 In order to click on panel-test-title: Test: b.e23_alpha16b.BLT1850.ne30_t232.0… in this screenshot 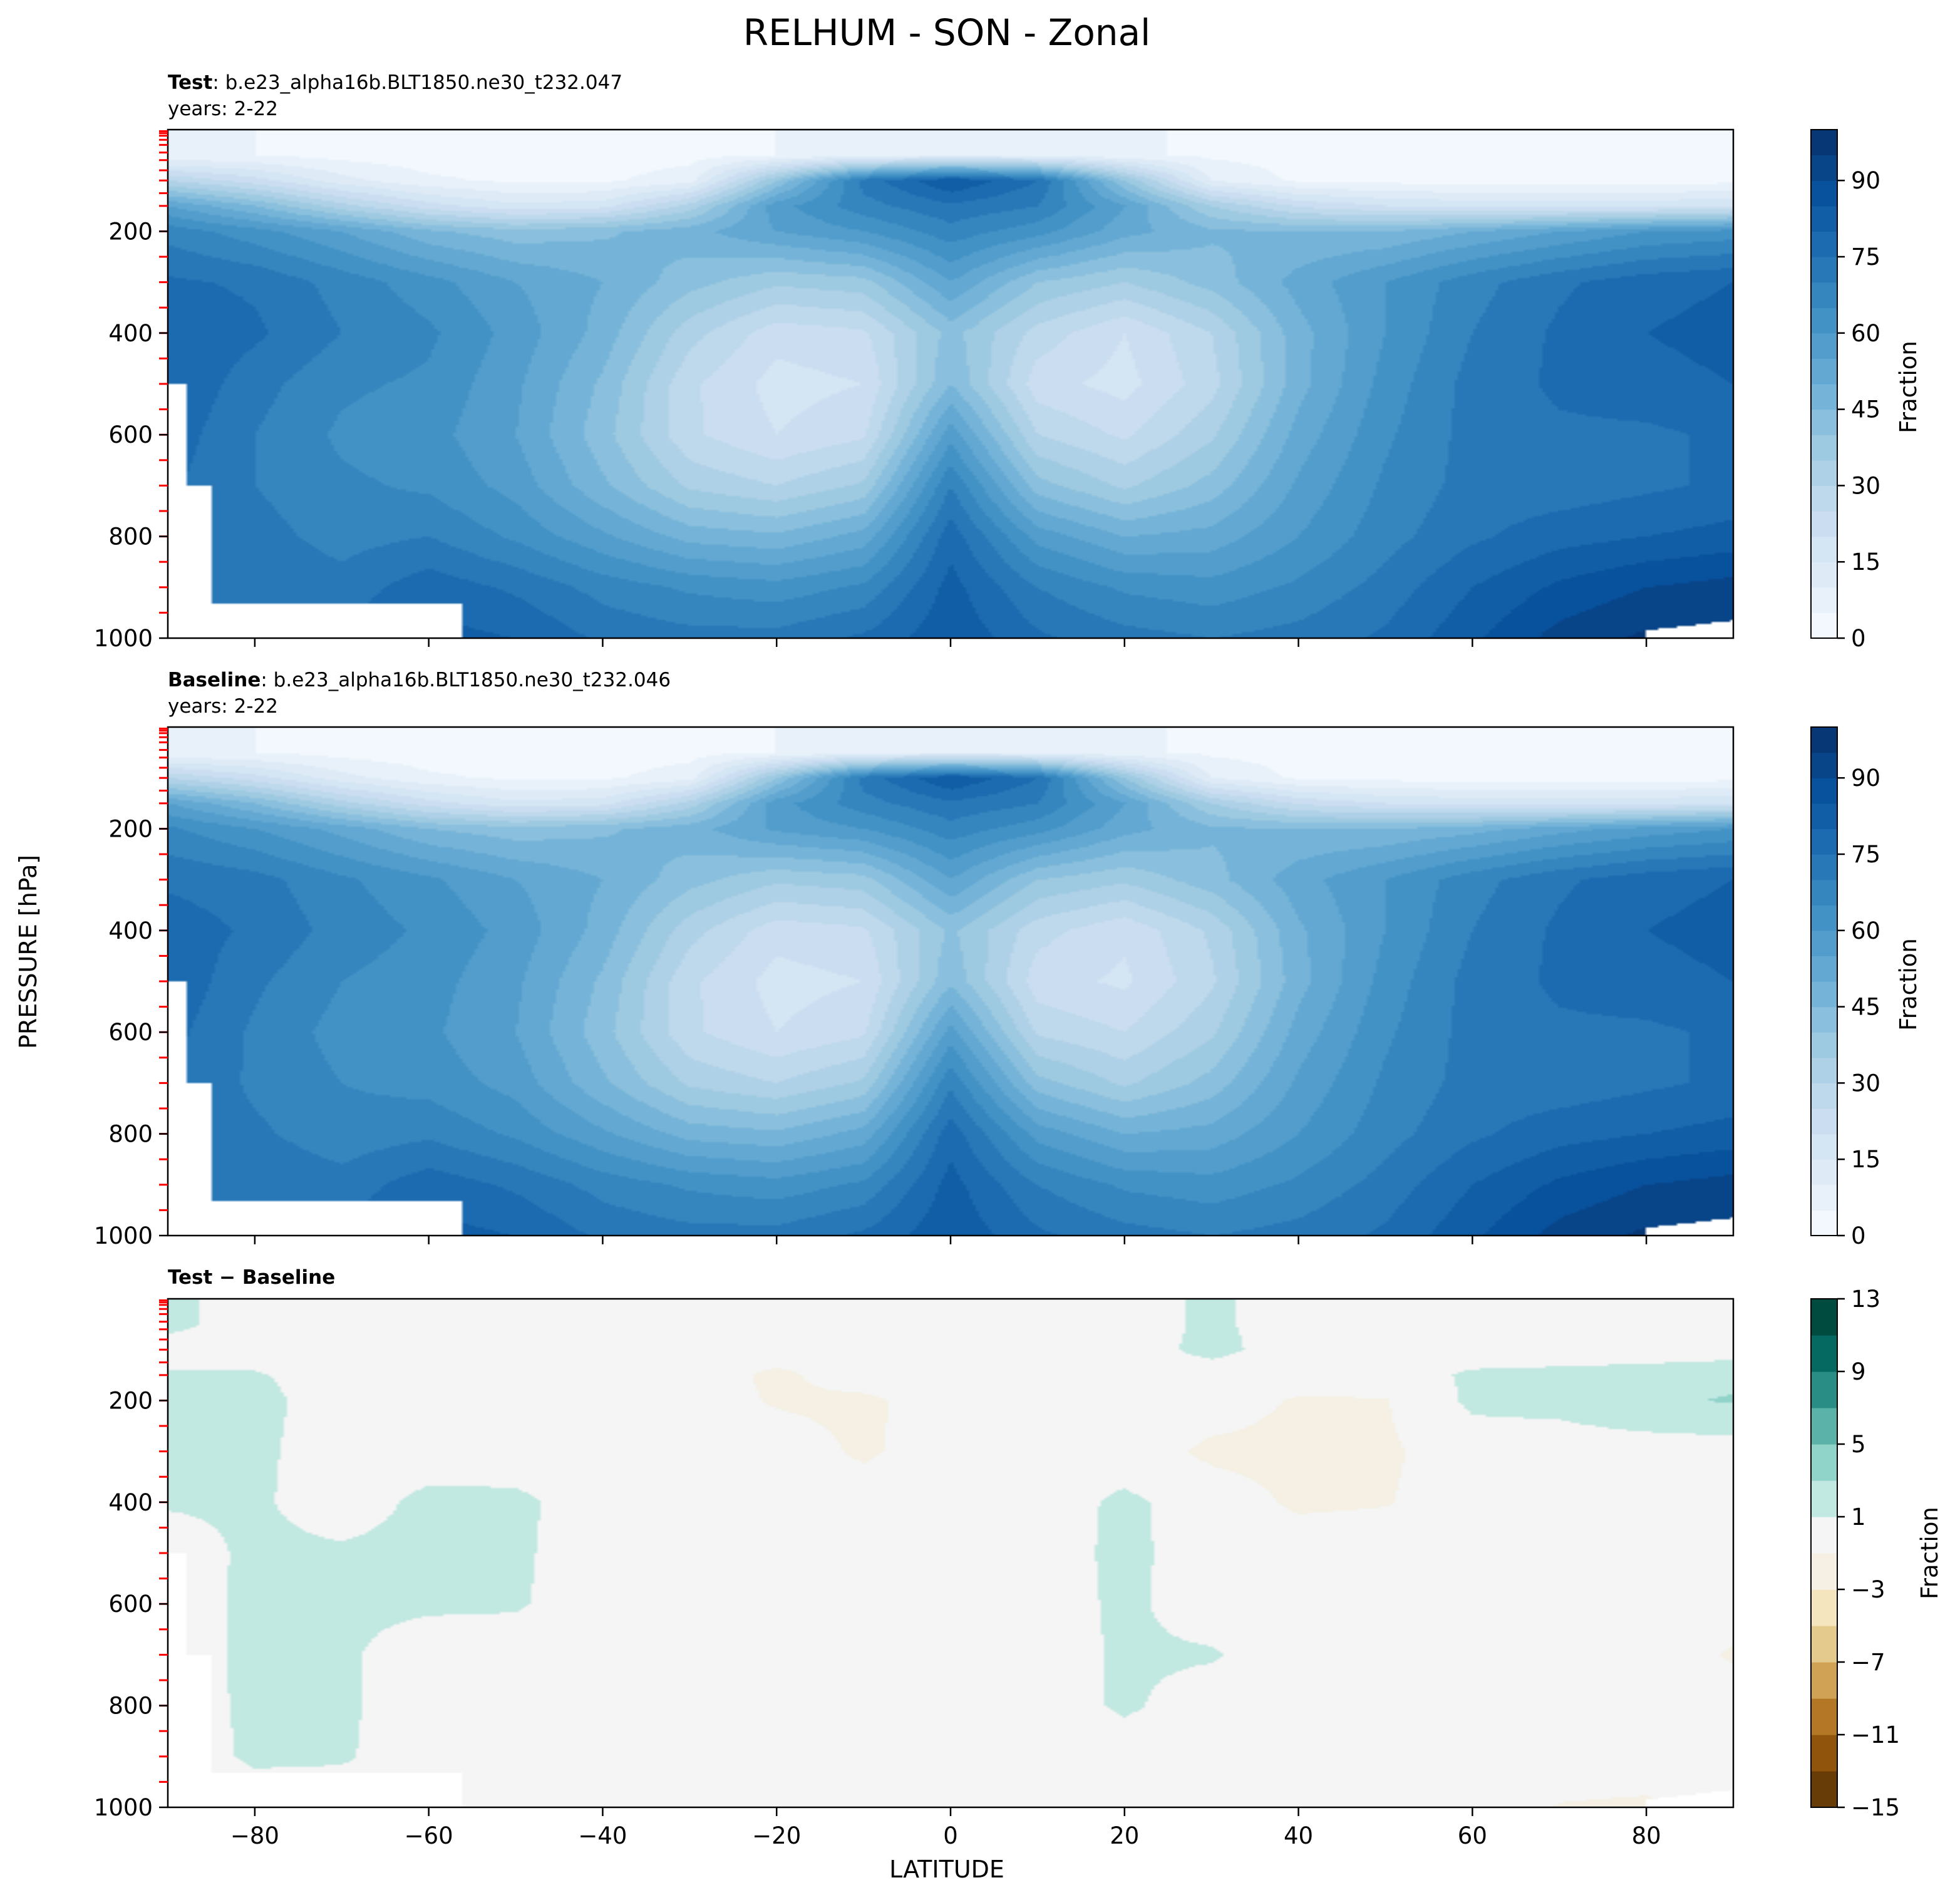, I will do `click(395, 82)`.